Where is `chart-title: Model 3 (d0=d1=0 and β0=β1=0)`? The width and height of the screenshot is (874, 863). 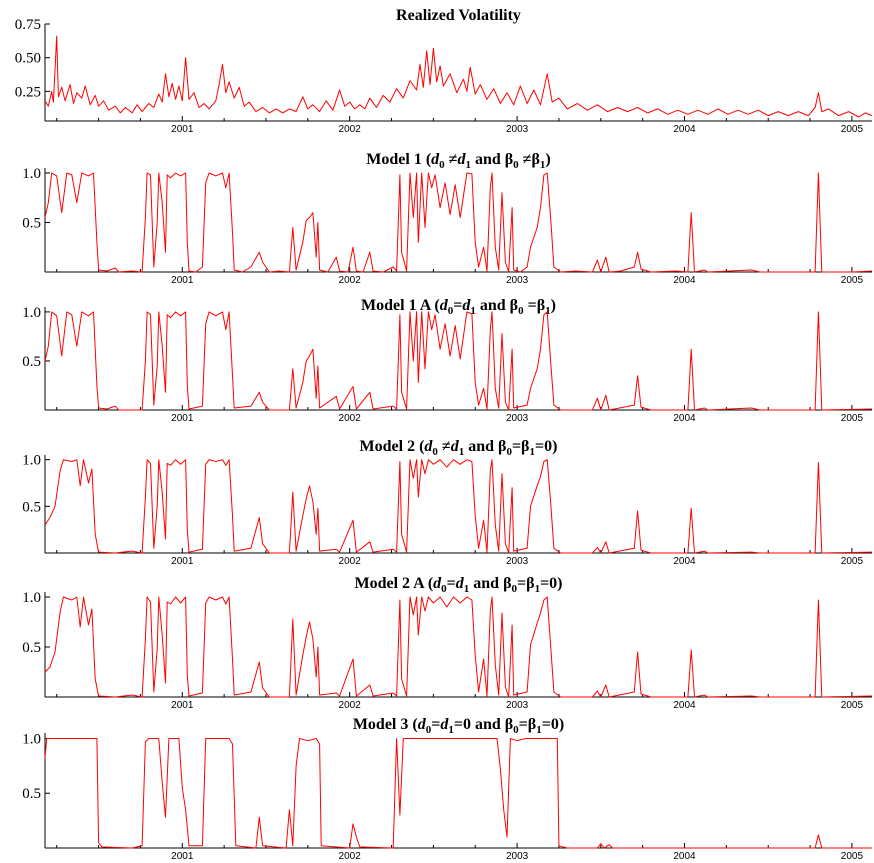
chart-title: Model 3 (d0=d1=0 and β0=β1=0) is located at coordinates (458, 726).